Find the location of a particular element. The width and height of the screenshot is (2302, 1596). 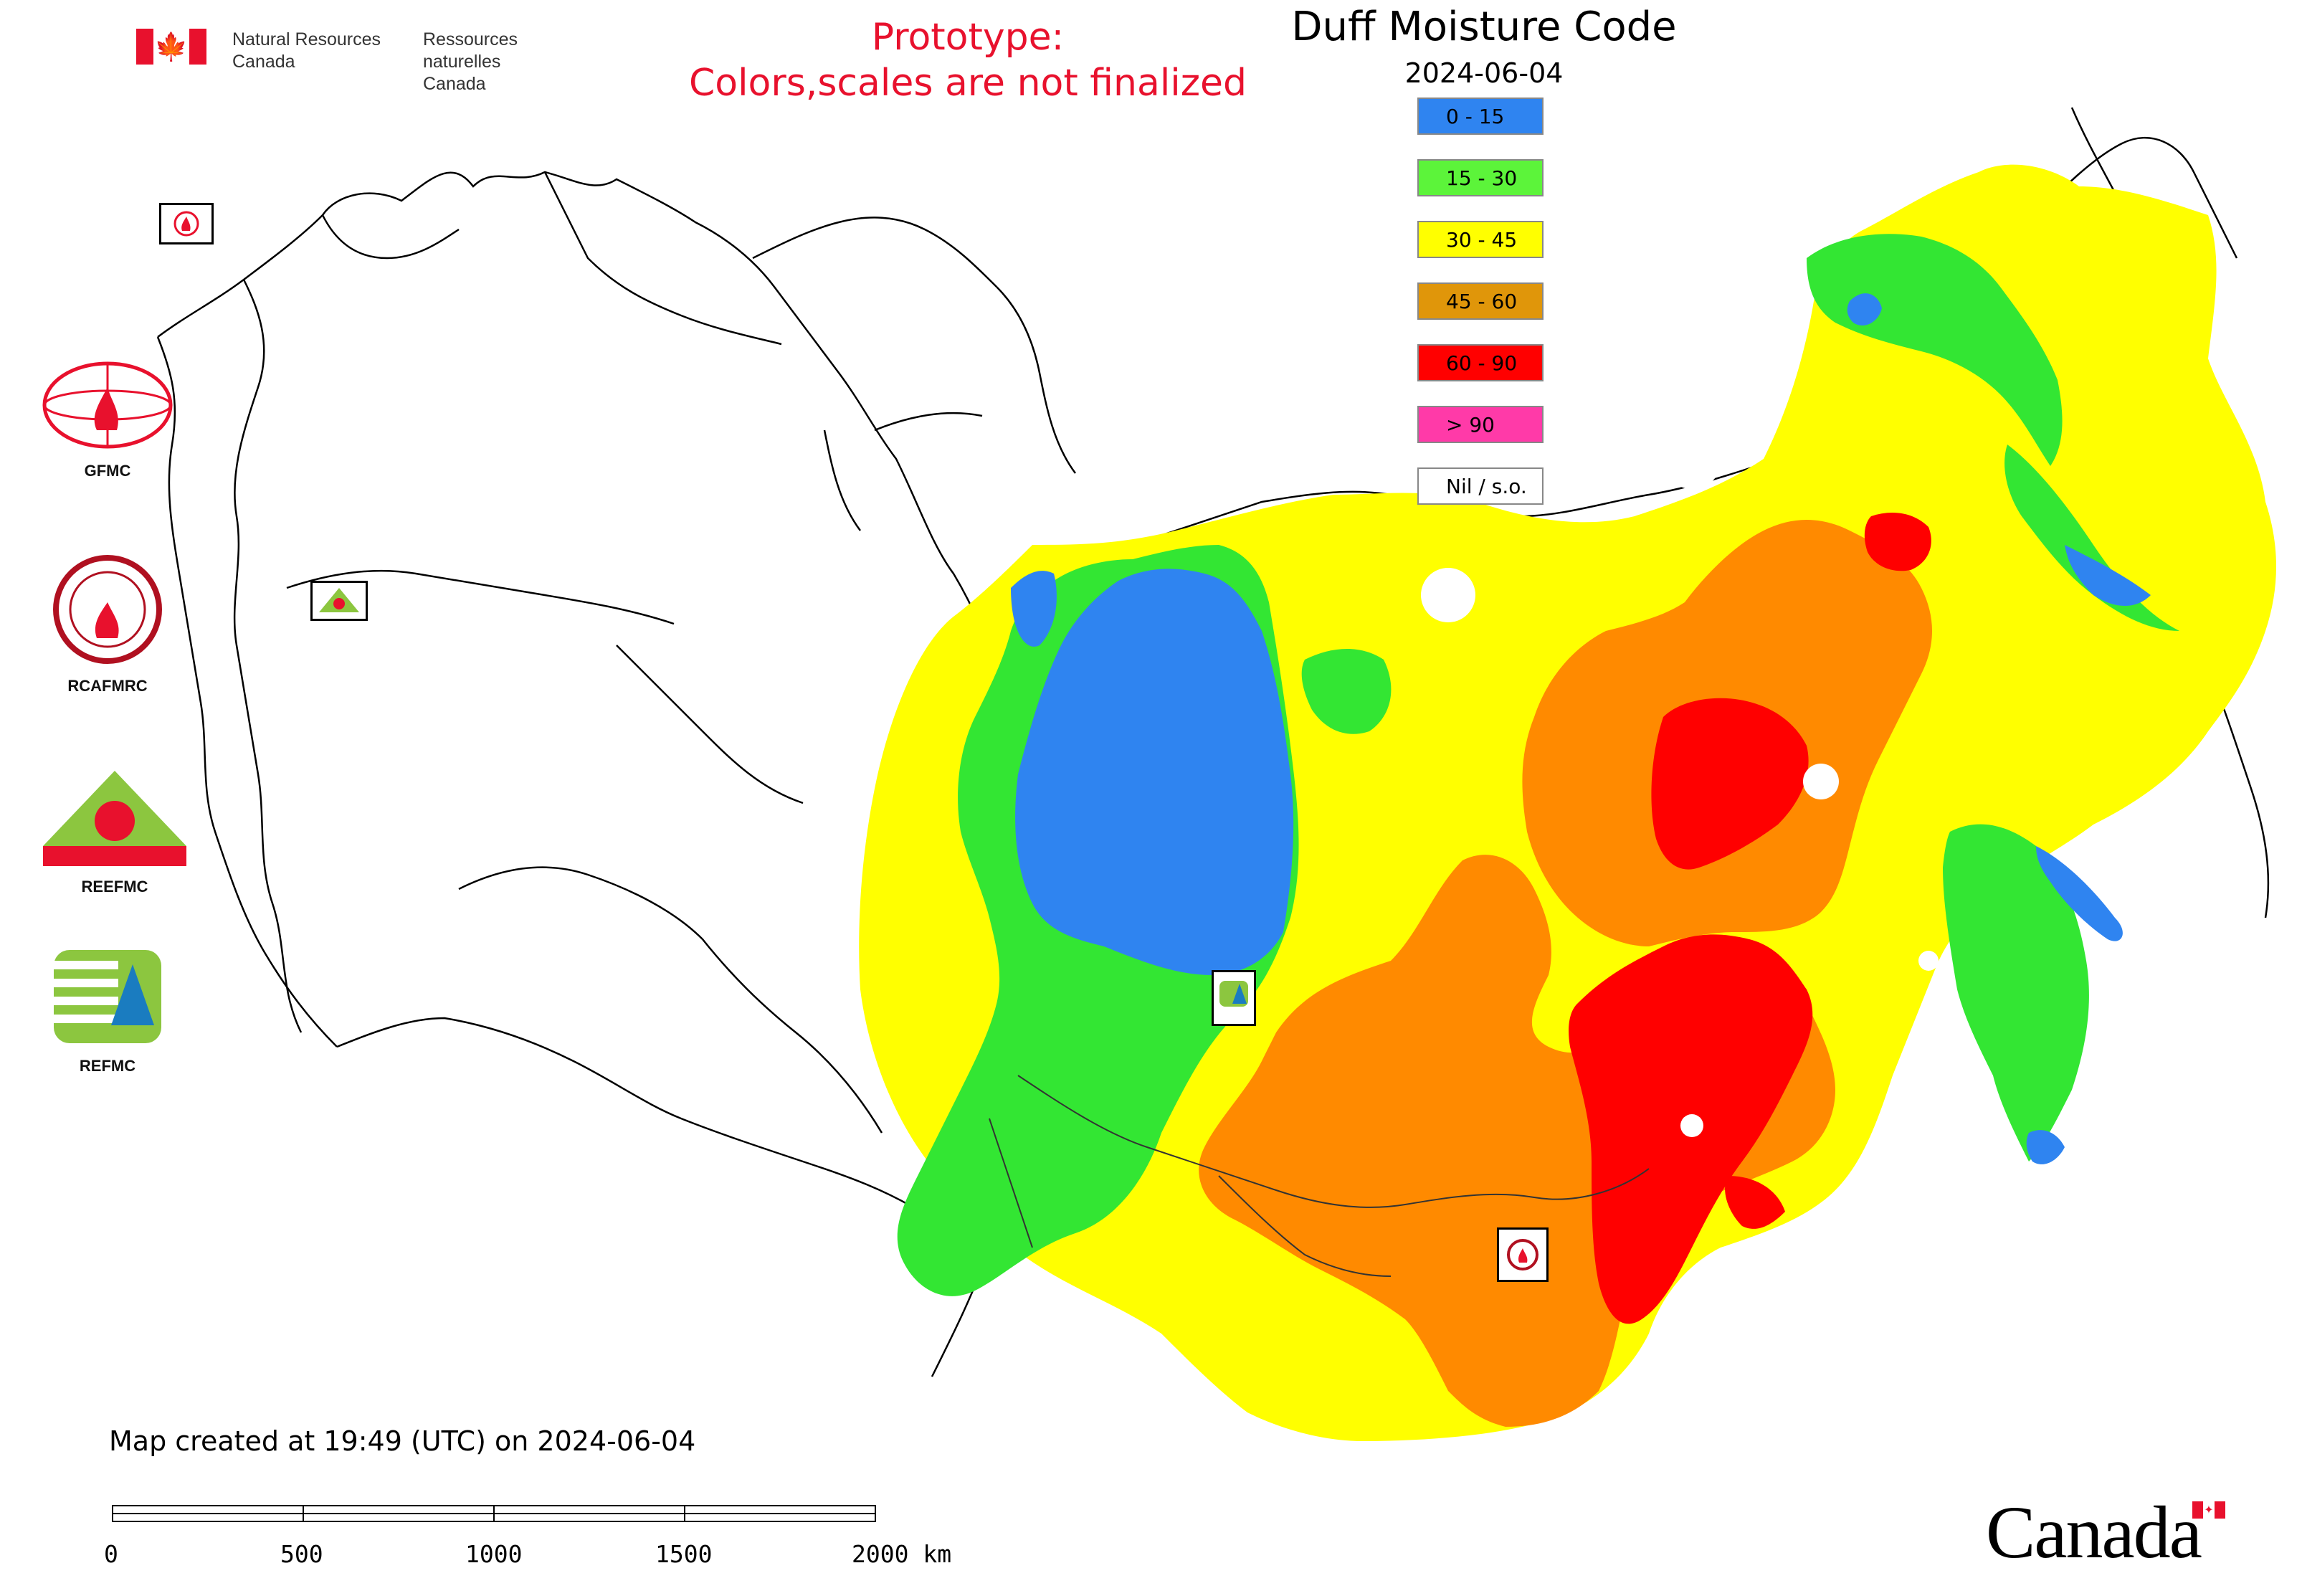

legend-date: 2024-06-04 is located at coordinates (1484, 73).